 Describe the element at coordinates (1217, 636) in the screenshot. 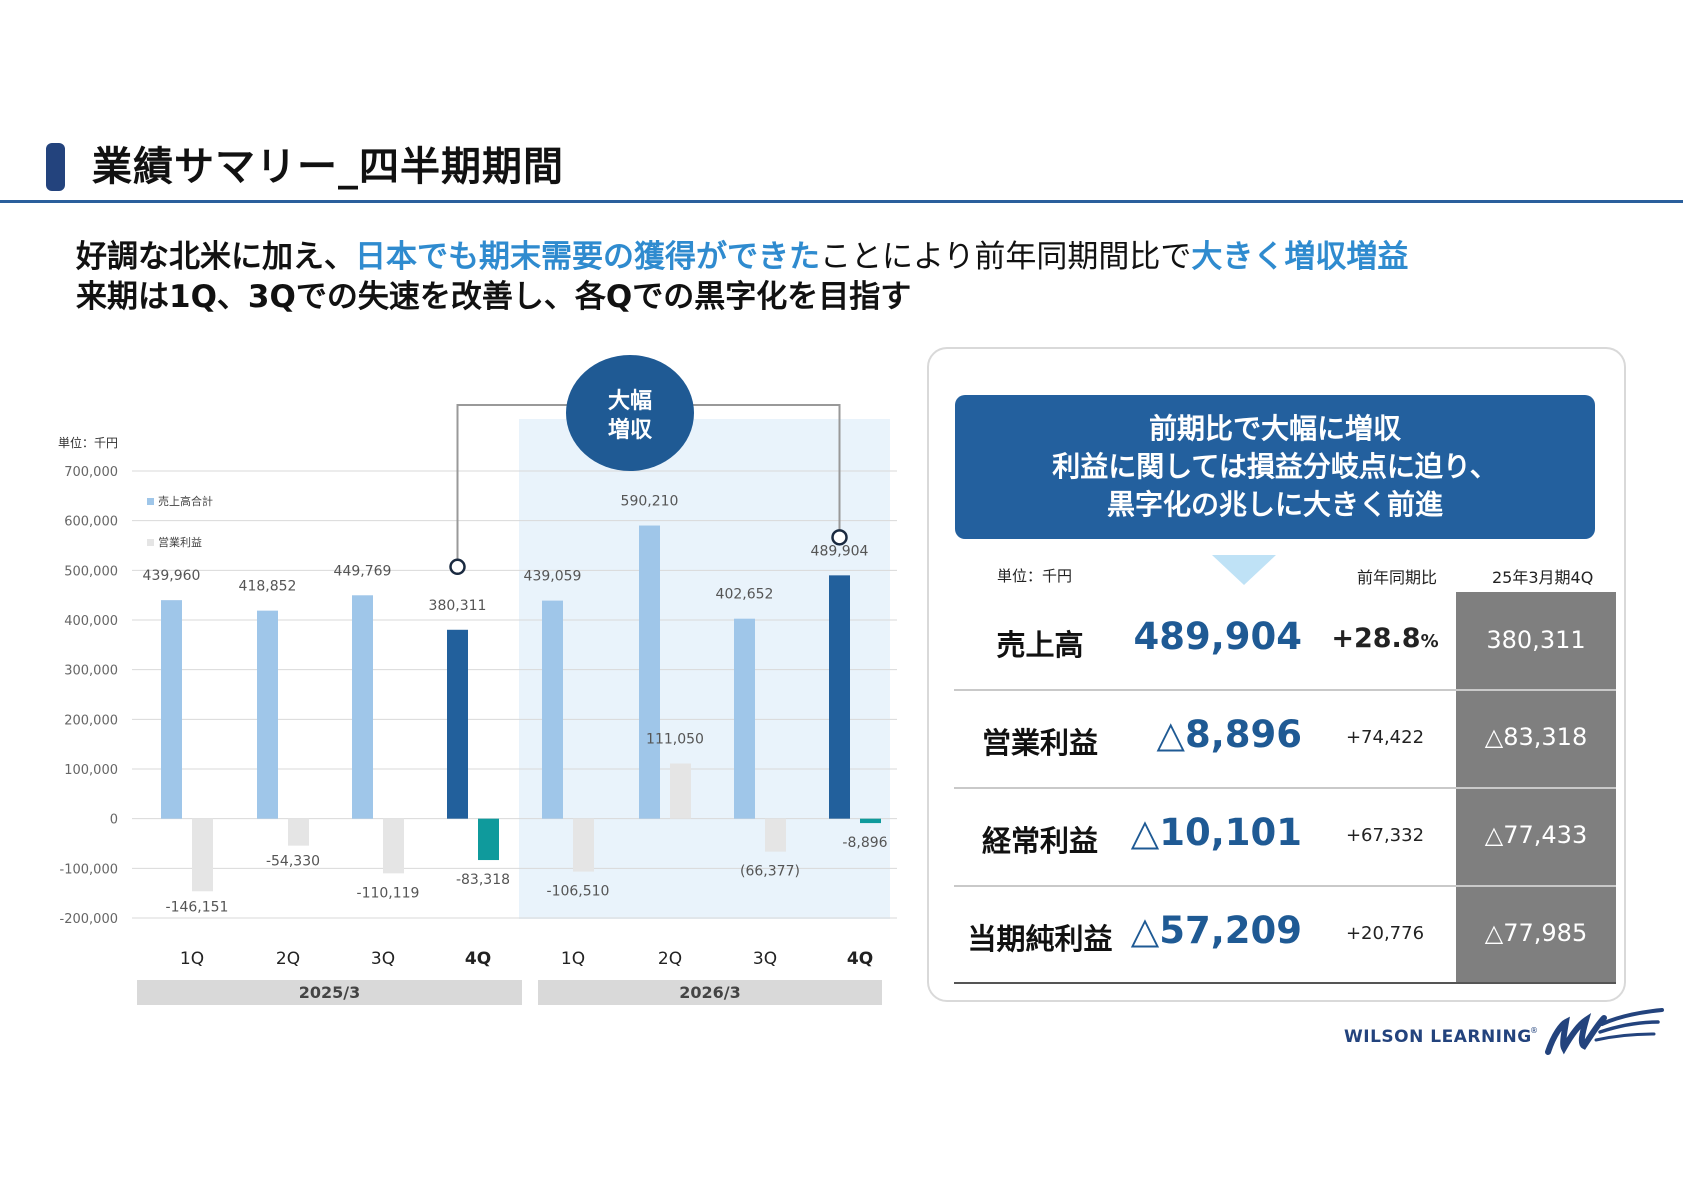

I see `row-value-sales: 489,904` at that location.